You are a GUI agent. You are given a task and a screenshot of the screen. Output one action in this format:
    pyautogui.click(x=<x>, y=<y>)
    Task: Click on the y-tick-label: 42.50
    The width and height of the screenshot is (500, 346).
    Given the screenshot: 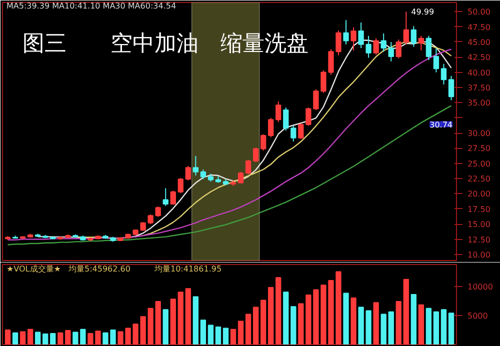 What is the action you would take?
    pyautogui.click(x=479, y=57)
    